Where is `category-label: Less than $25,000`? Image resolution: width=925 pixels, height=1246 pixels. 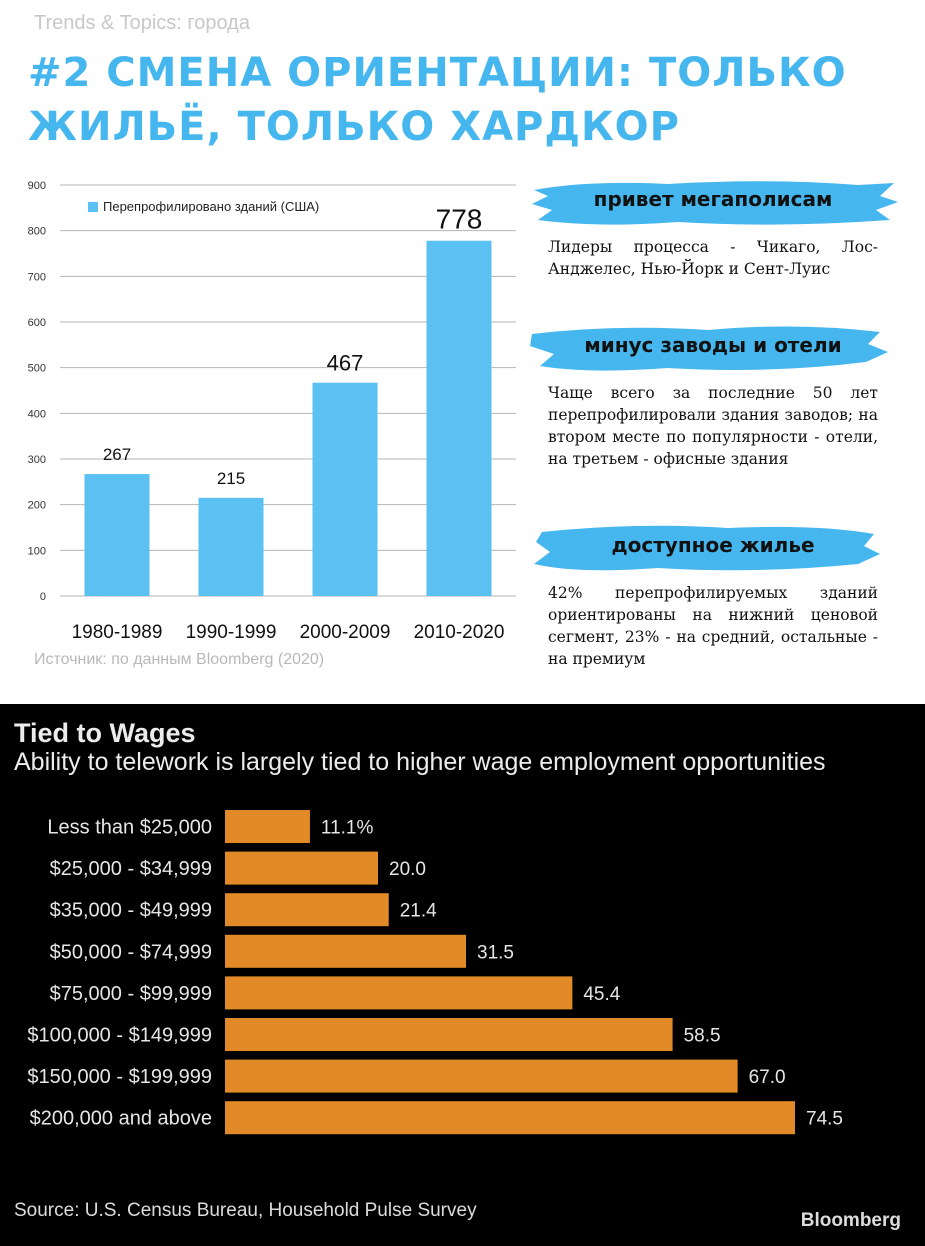
category-label: Less than $25,000 is located at coordinates (129, 828).